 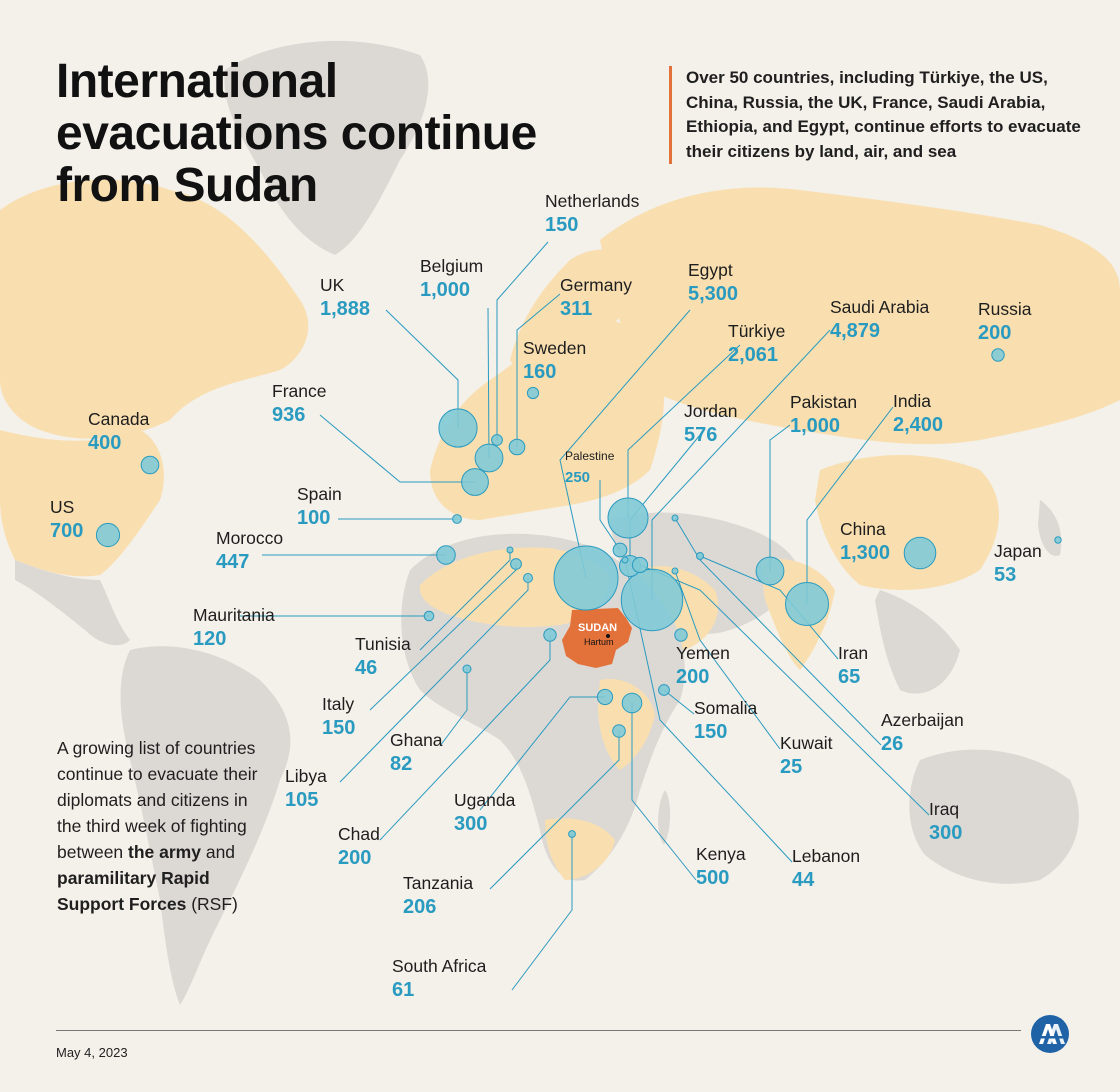 I want to click on leader-line-netherlands, so click(x=522, y=340).